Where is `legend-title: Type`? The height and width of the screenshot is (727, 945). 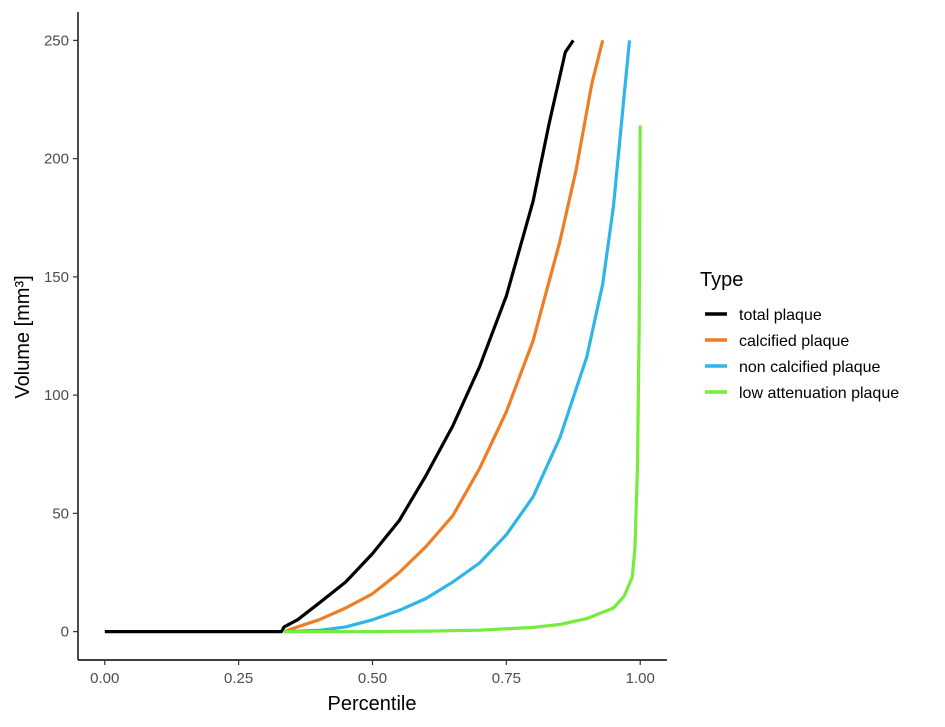
legend-title: Type is located at coordinates (721, 280).